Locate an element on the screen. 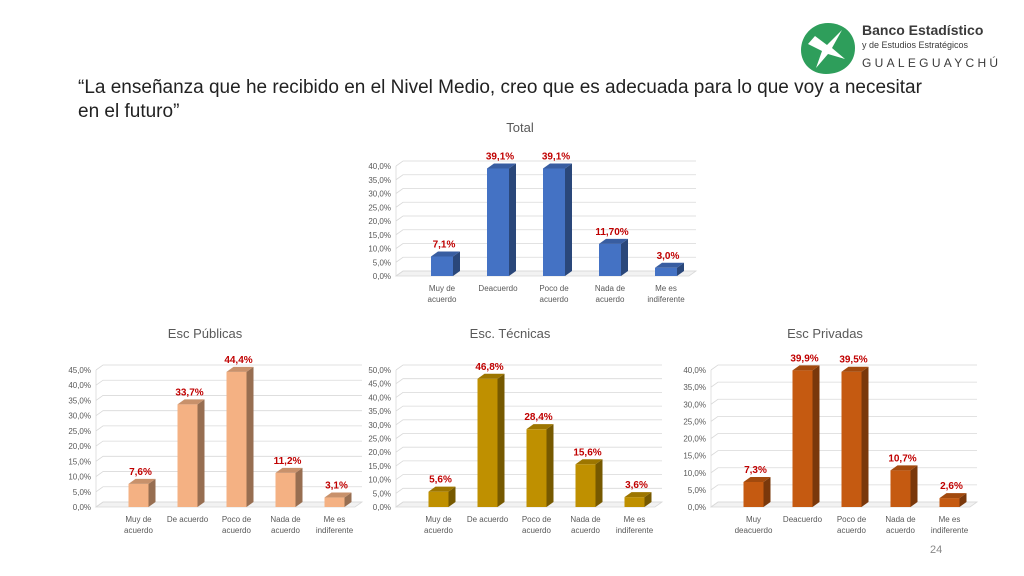 The height and width of the screenshot is (576, 1024). data-label: 39,5% is located at coordinates (853, 360).